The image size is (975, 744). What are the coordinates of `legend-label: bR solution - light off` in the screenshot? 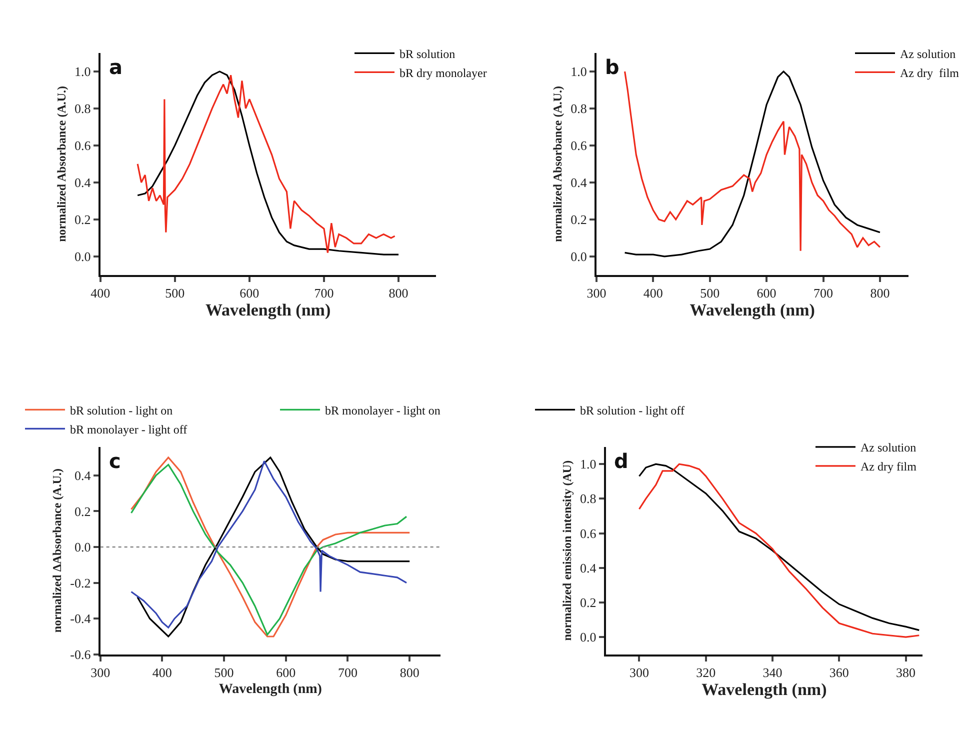 It's located at (632, 410).